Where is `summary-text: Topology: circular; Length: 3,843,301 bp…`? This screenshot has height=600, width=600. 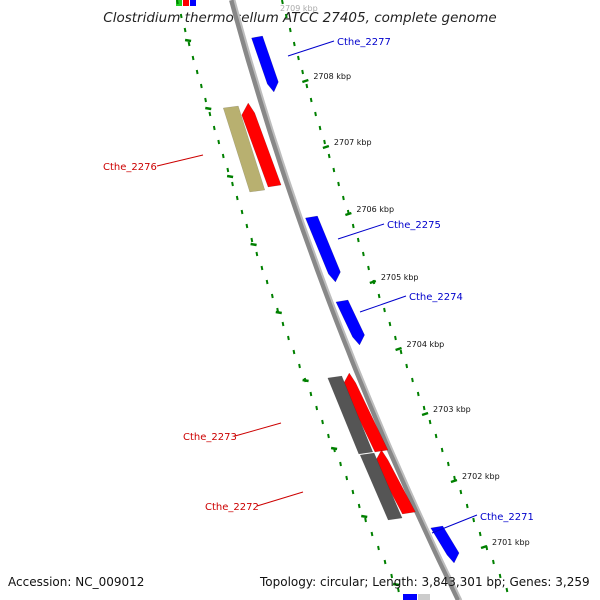
summary-text: Topology: circular; Length: 3,843,301 bp… is located at coordinates (425, 582).